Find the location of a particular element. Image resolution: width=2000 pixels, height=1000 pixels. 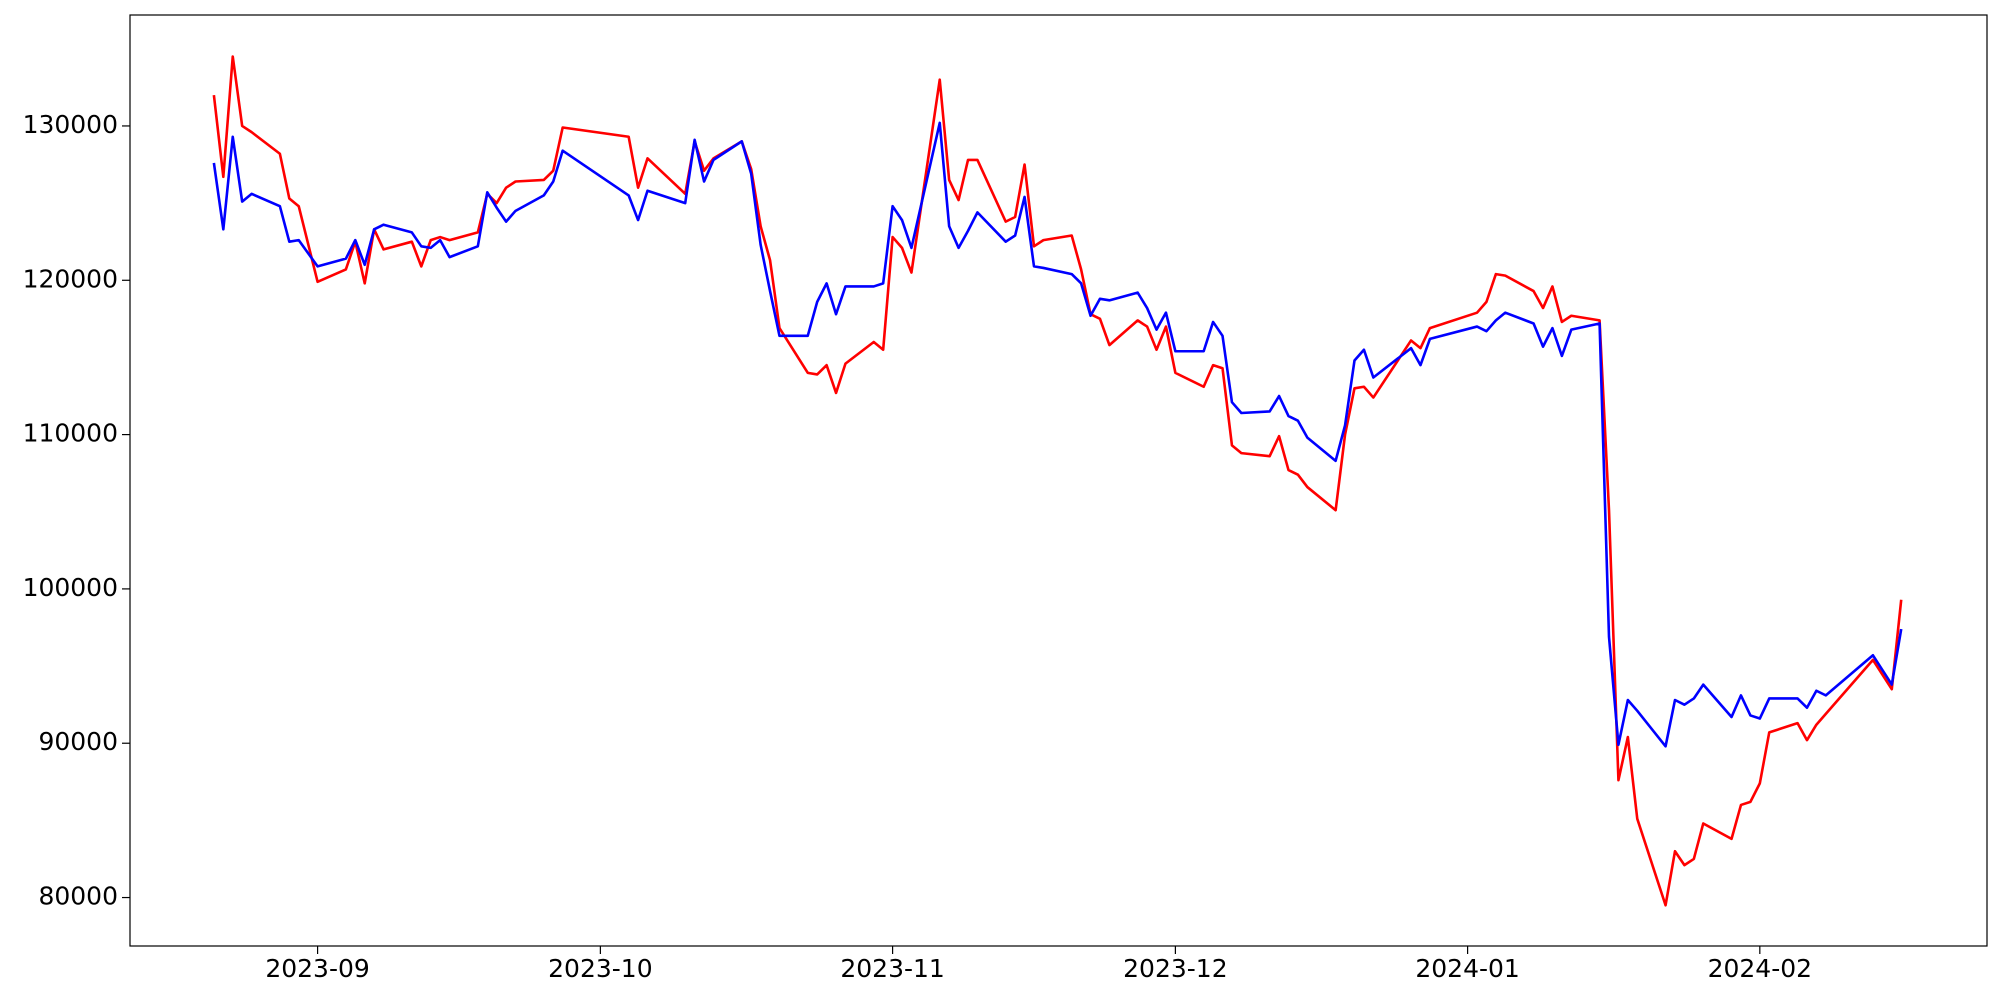

x-tick-label: 2024-02 is located at coordinates (1760, 968).